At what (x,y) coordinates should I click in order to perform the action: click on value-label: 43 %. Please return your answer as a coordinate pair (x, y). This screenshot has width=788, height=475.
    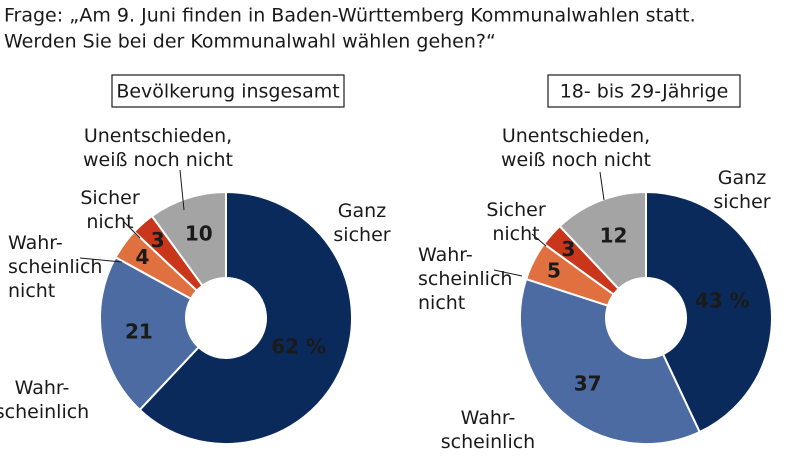
    Looking at the image, I should click on (722, 300).